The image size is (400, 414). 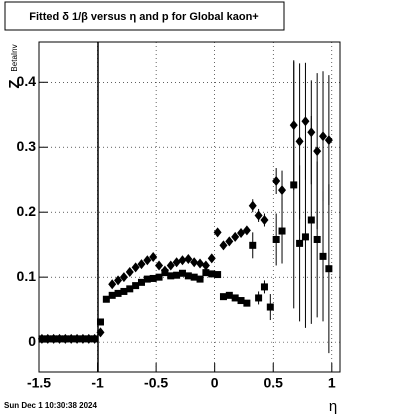 What do you see at coordinates (39, 383) in the screenshot?
I see `x-tick-label: -1.5` at bounding box center [39, 383].